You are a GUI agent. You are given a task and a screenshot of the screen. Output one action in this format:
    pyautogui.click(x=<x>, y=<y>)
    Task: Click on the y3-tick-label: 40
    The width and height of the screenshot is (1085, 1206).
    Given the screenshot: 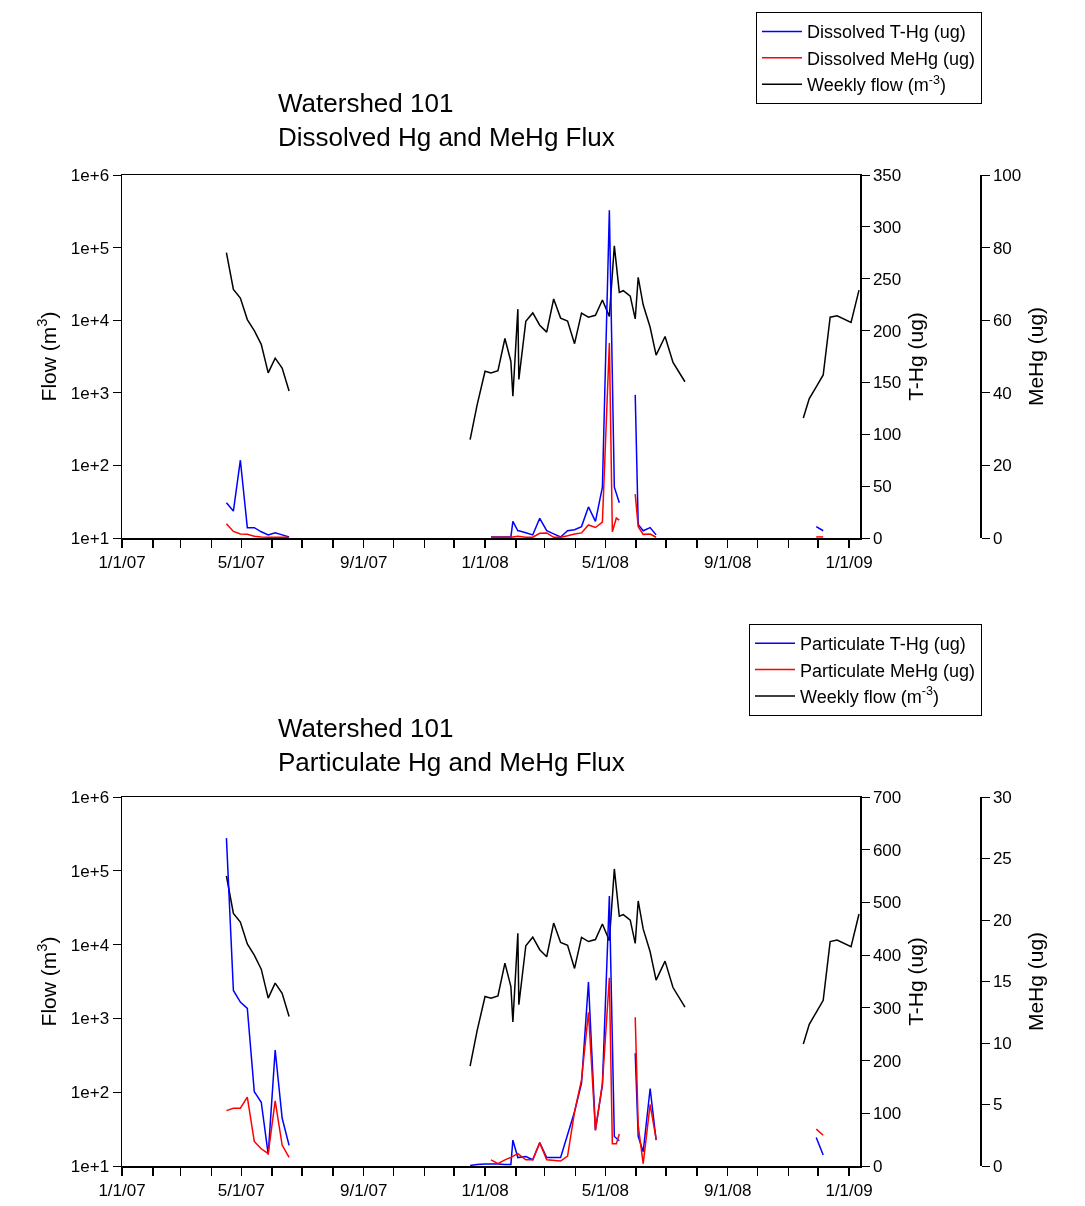 What is the action you would take?
    pyautogui.click(x=1002, y=393)
    